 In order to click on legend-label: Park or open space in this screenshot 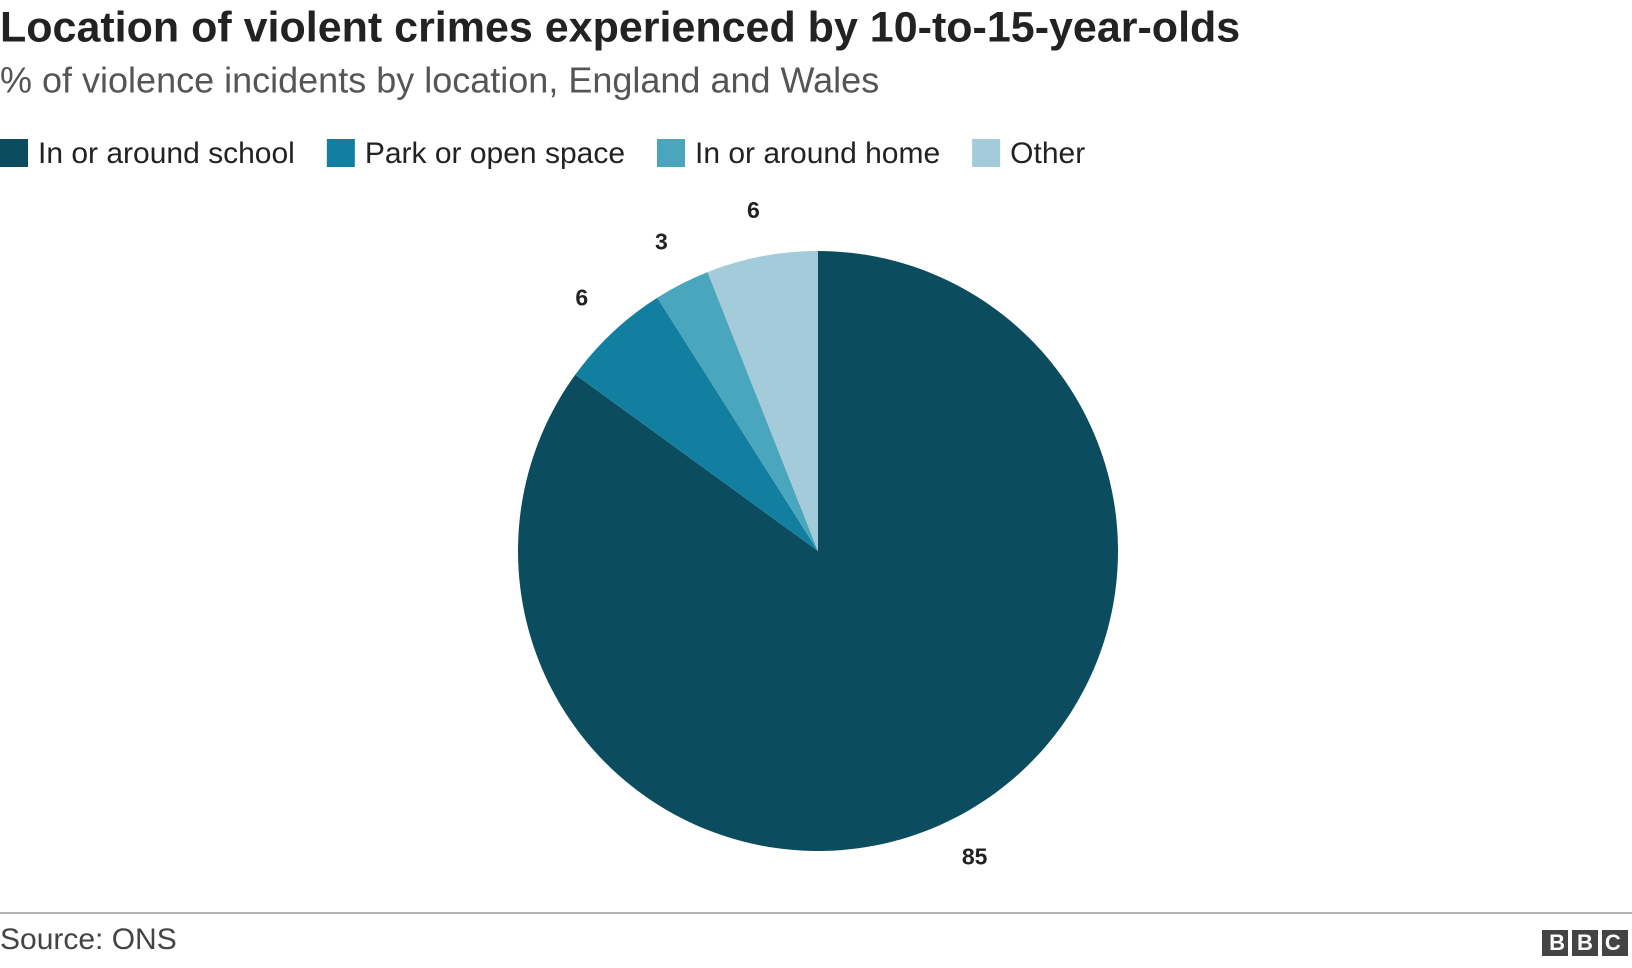, I will do `click(495, 153)`.